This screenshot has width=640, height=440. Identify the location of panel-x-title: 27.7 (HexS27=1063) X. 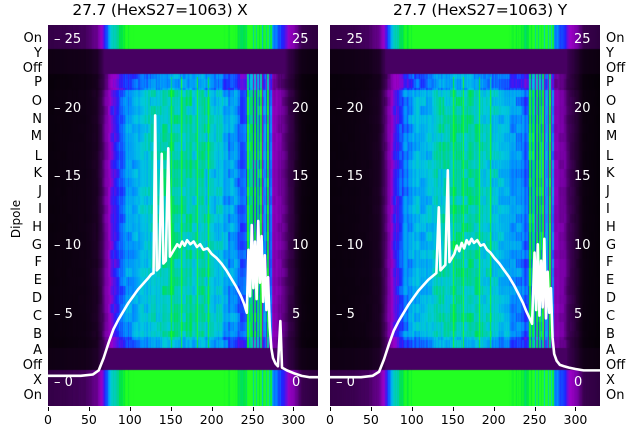
(160, 10).